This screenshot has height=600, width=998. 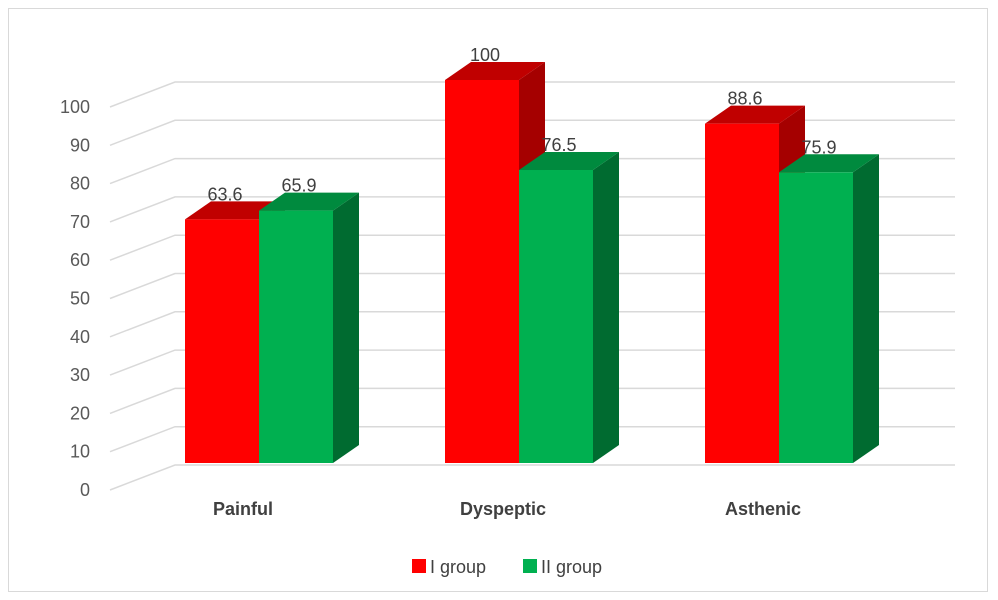 I want to click on data-label: 75.9, so click(x=818, y=147).